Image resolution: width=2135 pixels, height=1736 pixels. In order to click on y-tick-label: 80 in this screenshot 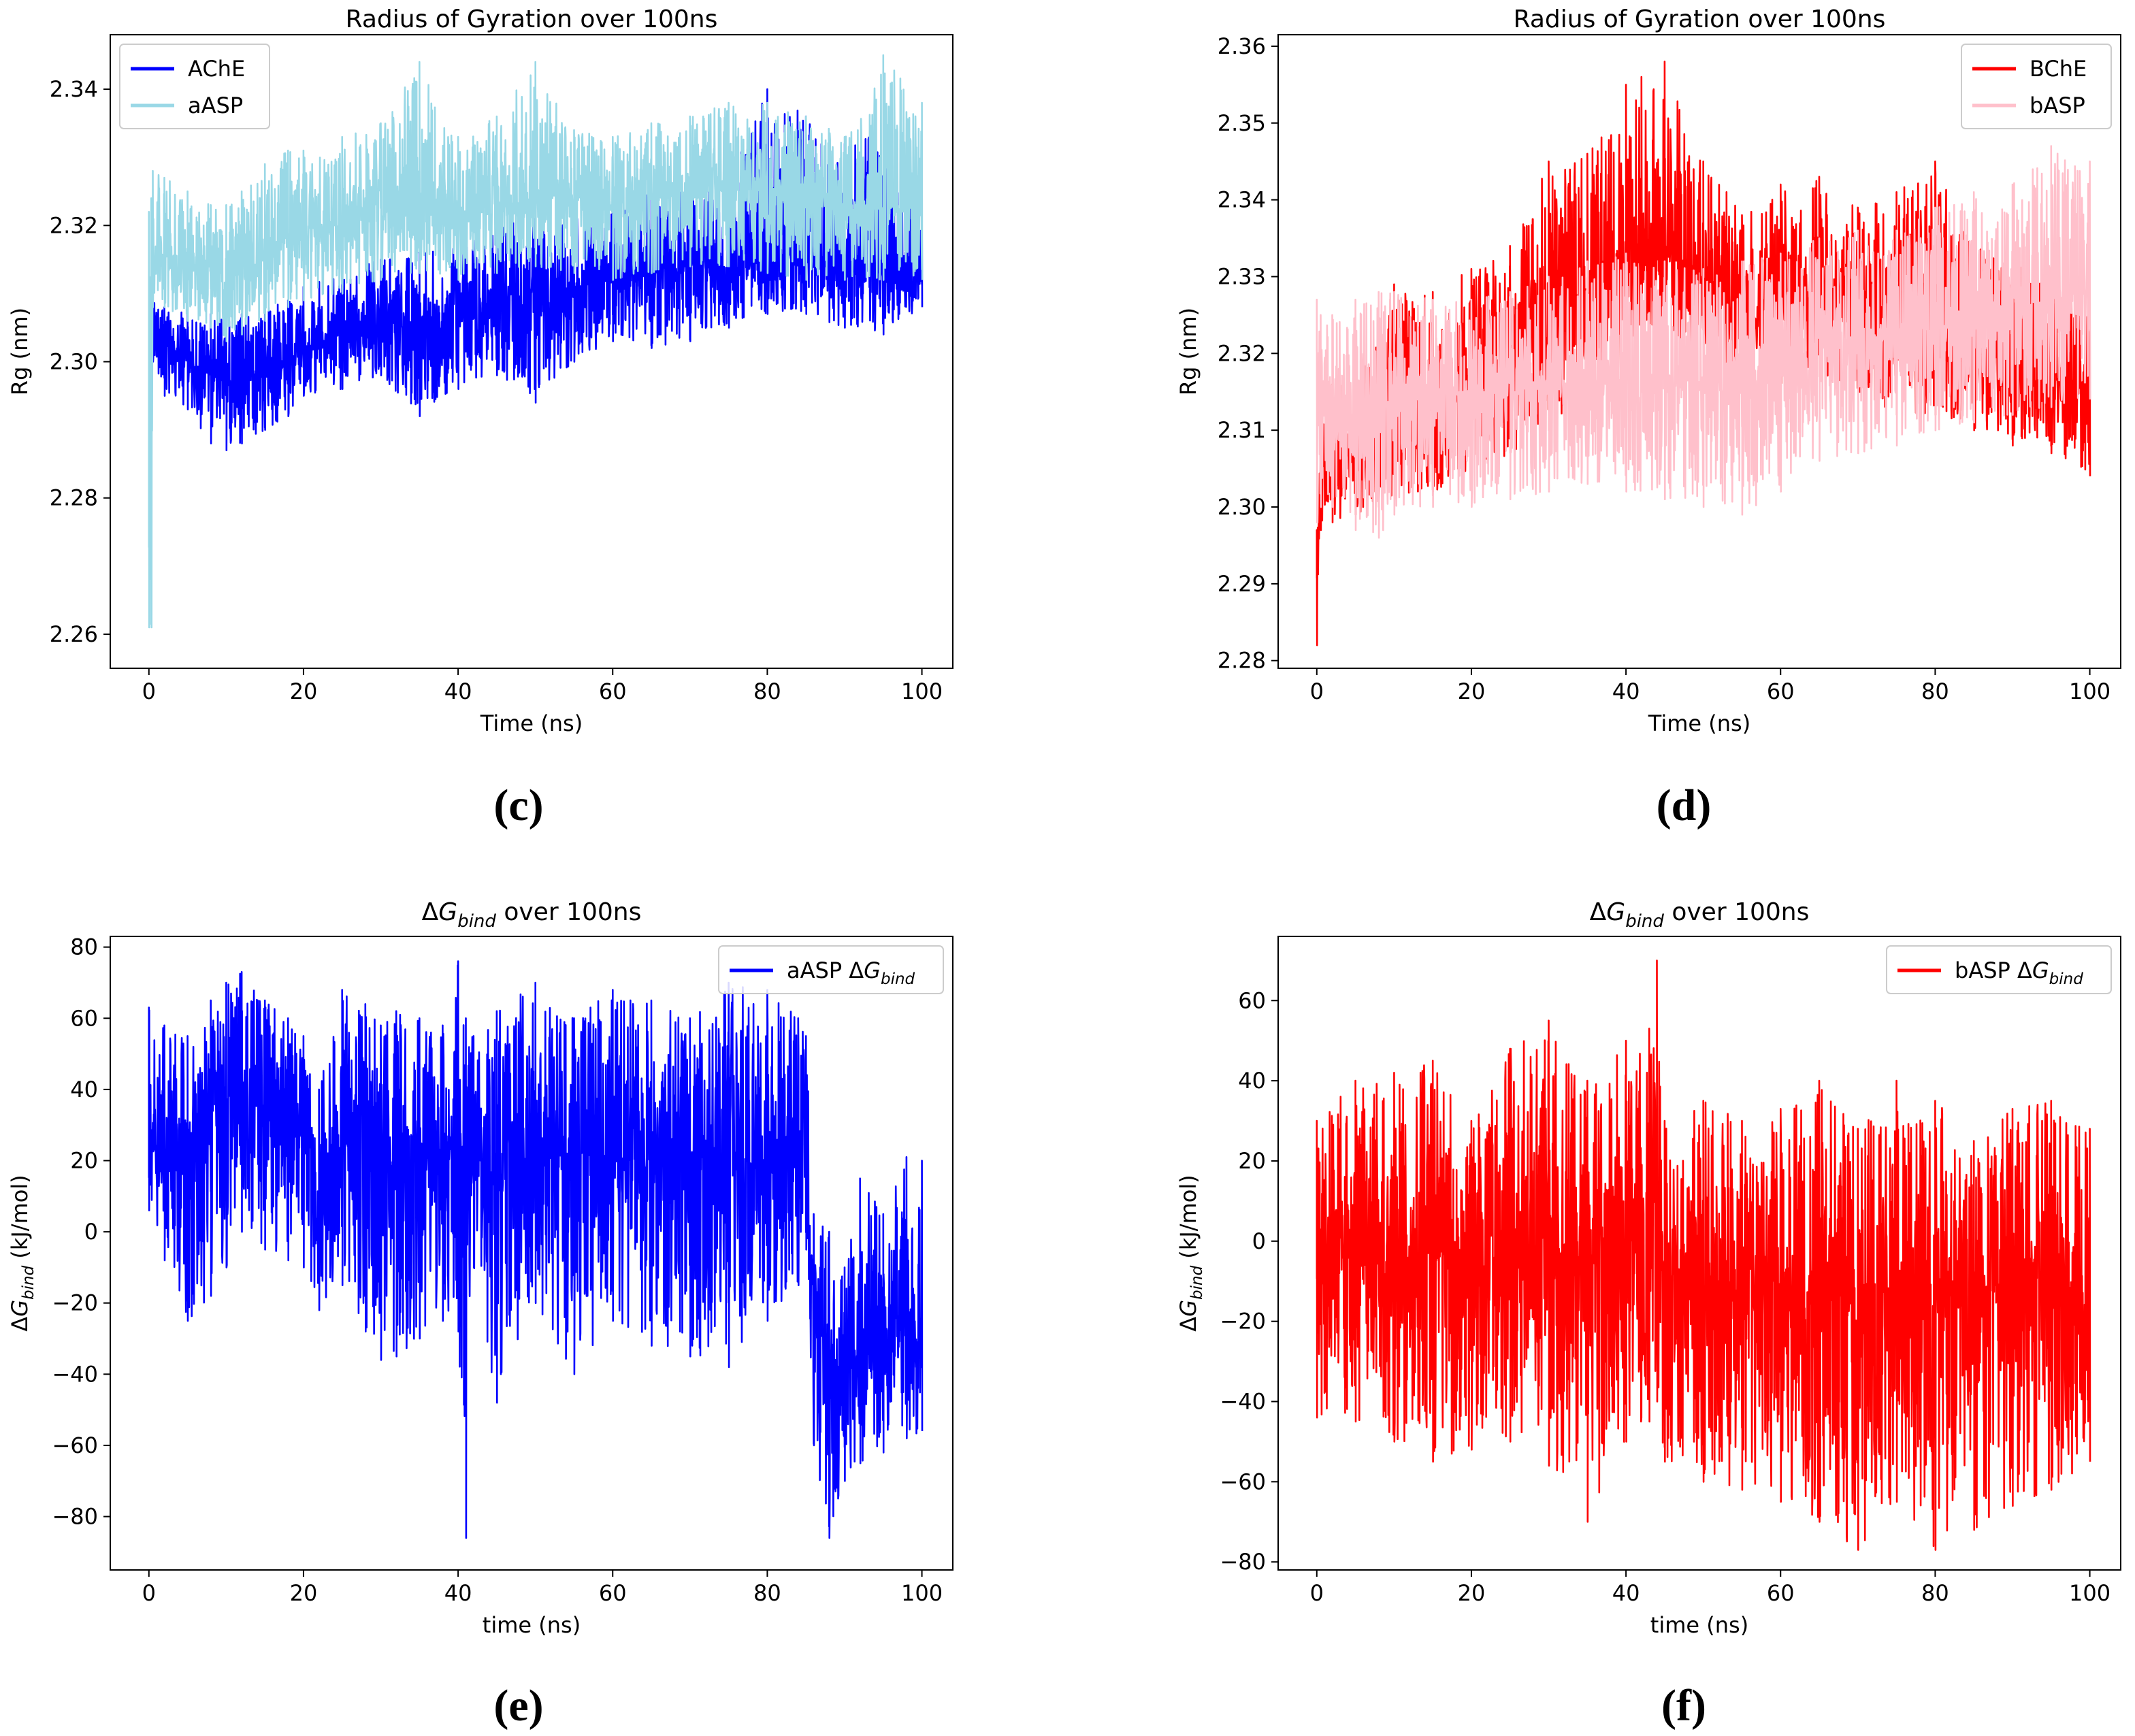, I will do `click(84, 947)`.